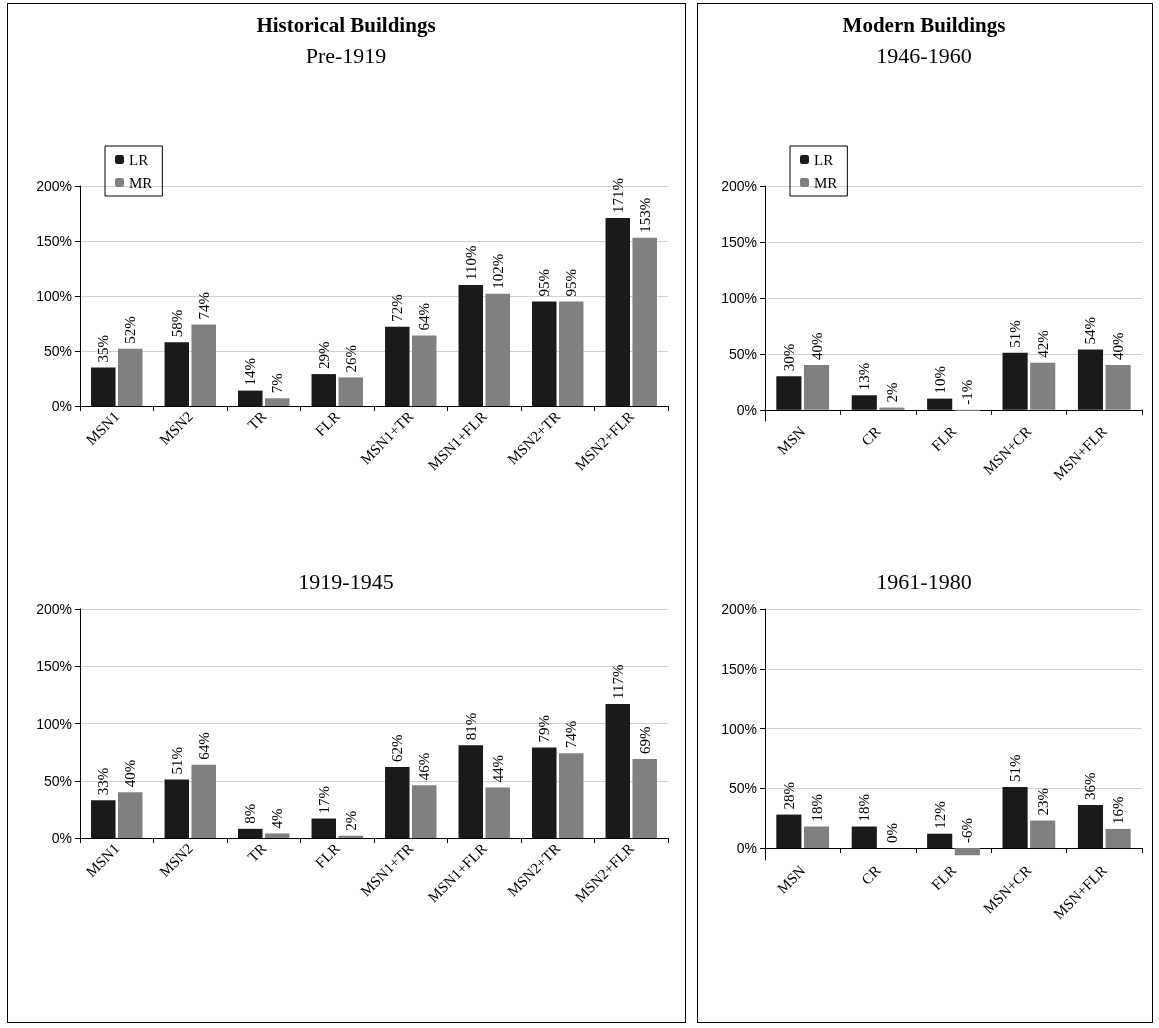 This screenshot has height=1028, width=1159. I want to click on data-label: 153%, so click(644, 215).